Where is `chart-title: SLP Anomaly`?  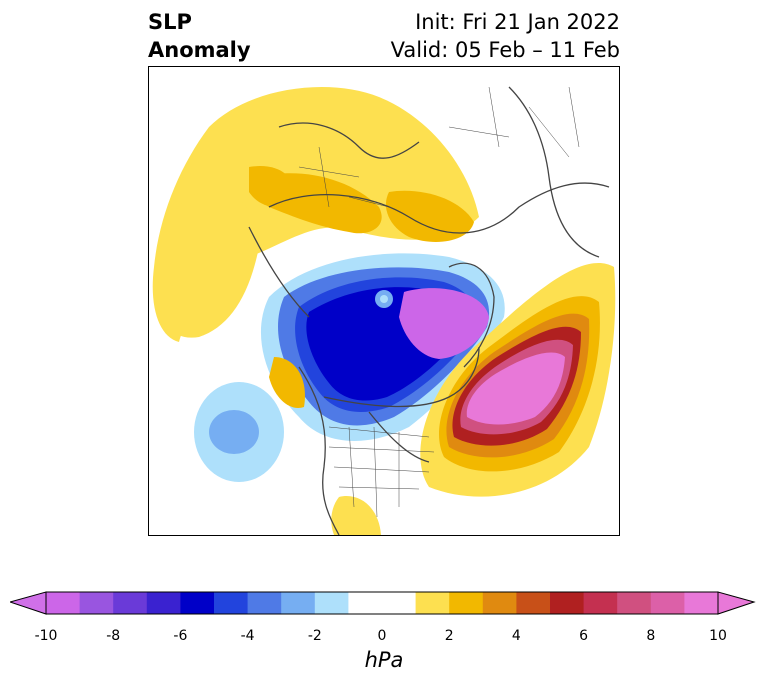 chart-title: SLP Anomaly is located at coordinates (199, 36).